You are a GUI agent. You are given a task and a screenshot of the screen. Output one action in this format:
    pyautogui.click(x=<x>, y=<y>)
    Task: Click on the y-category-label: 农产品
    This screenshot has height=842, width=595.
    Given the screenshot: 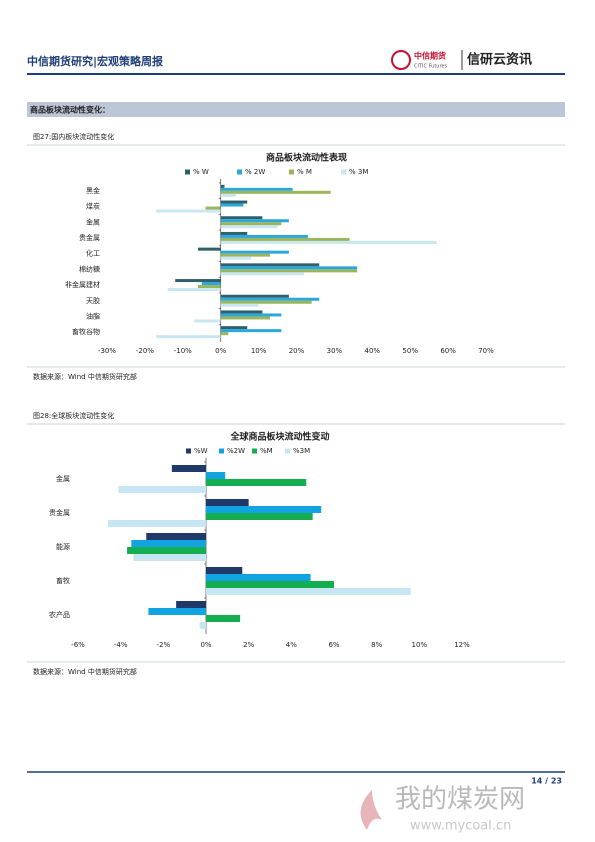 What is the action you would take?
    pyautogui.click(x=59, y=614)
    